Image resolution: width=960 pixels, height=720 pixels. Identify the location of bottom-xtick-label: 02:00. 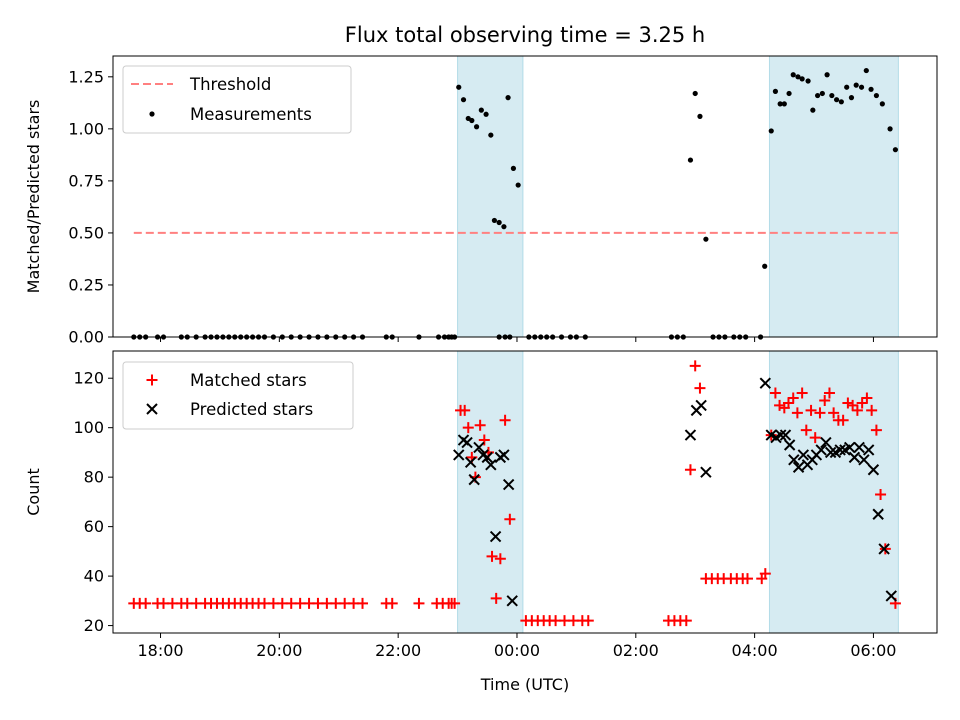
(636, 650).